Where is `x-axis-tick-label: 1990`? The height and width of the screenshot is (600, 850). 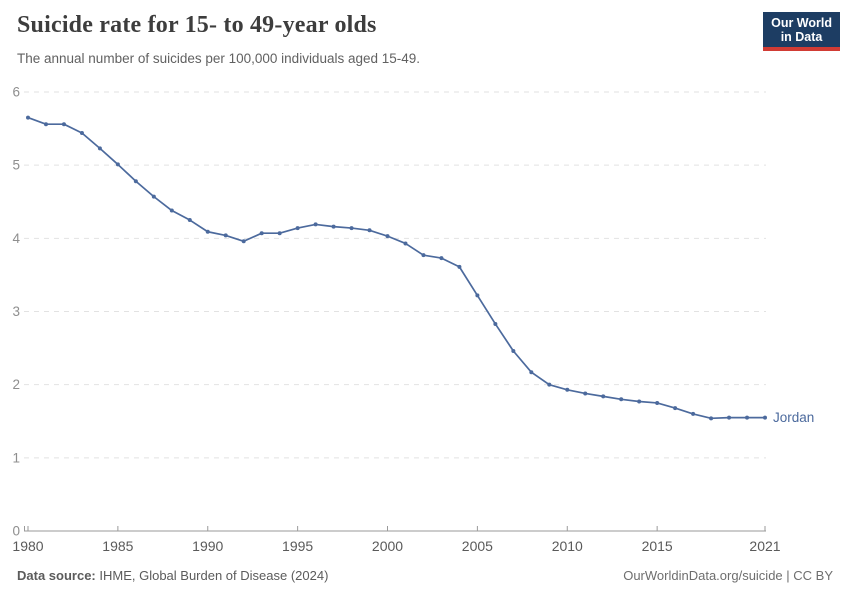 x-axis-tick-label: 1990 is located at coordinates (207, 546).